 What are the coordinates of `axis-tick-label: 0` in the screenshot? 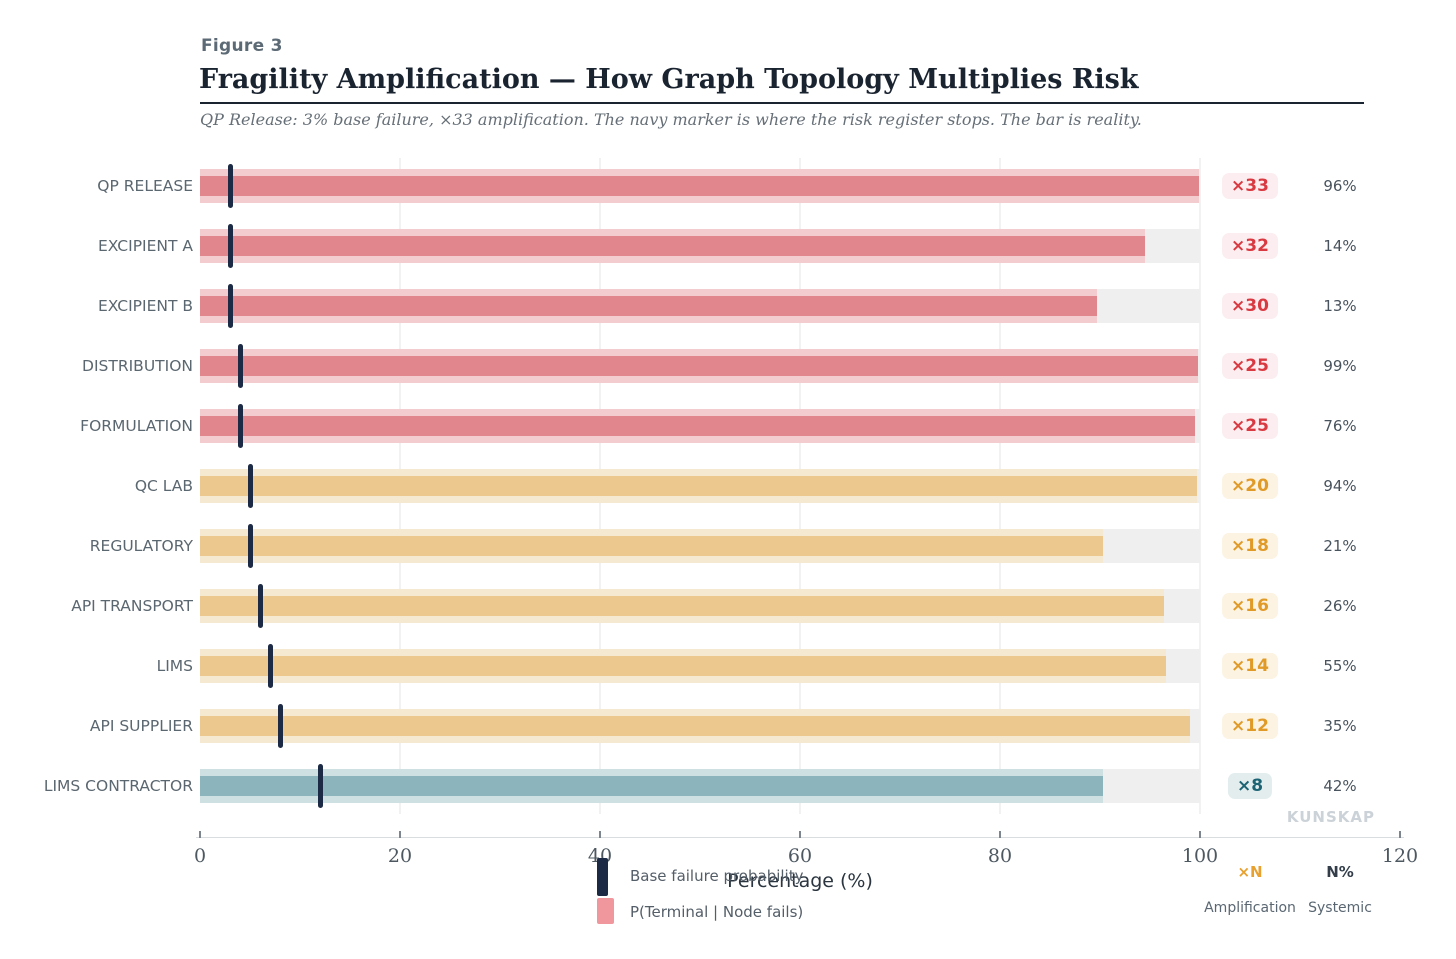 It's located at (200, 856).